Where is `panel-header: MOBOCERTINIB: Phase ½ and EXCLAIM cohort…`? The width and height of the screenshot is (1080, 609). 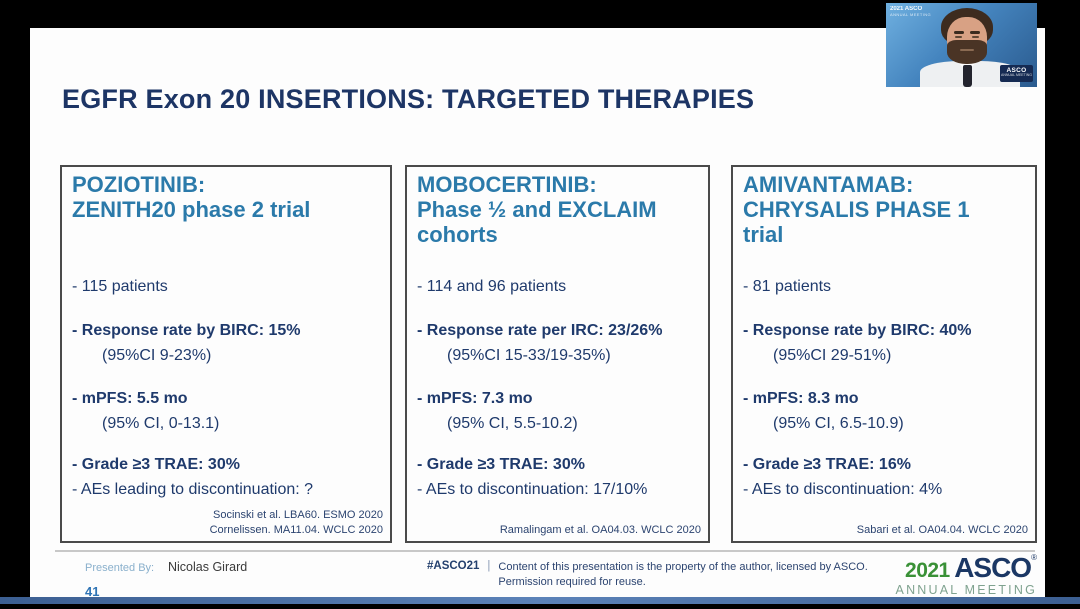
panel-header: MOBOCERTINIB: Phase ½ and EXCLAIM cohort… is located at coordinates (537, 210).